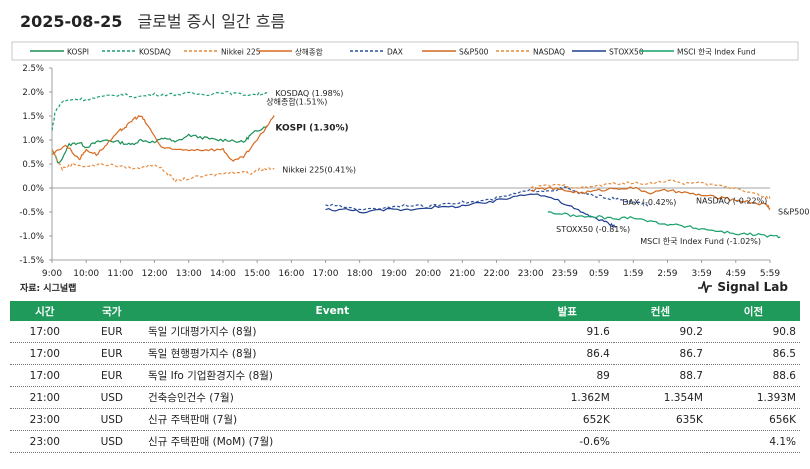 The image size is (810, 469). I want to click on y-tick-label: -1.5%, so click(31, 261).